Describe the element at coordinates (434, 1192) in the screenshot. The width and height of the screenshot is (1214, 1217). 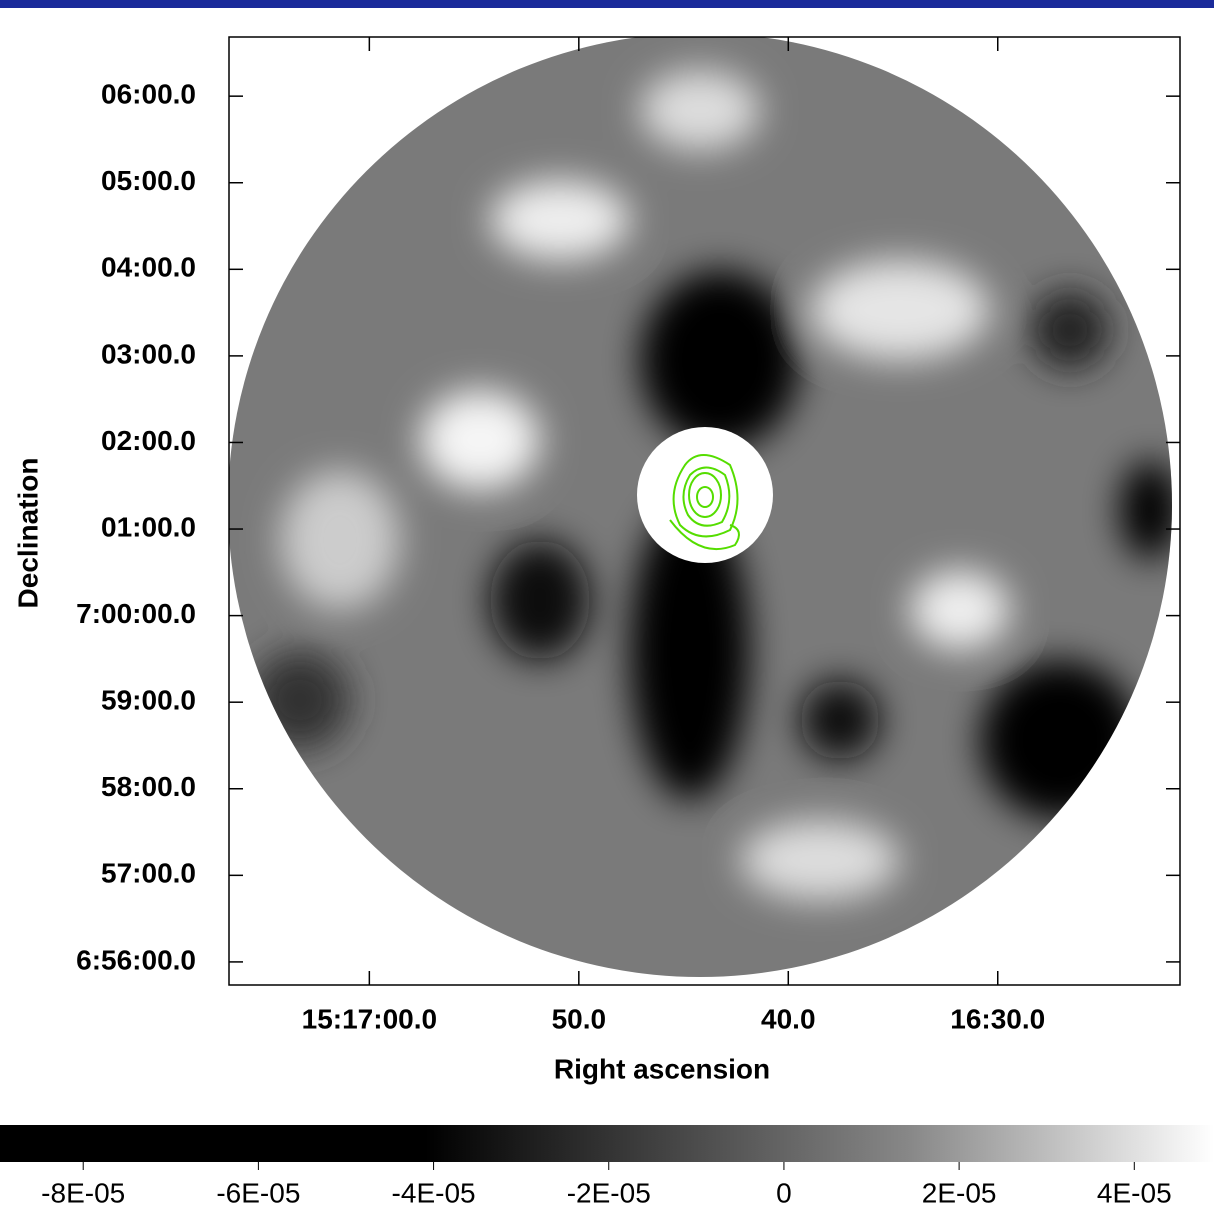
I see `colorbar-tick-label: -4E-05` at that location.